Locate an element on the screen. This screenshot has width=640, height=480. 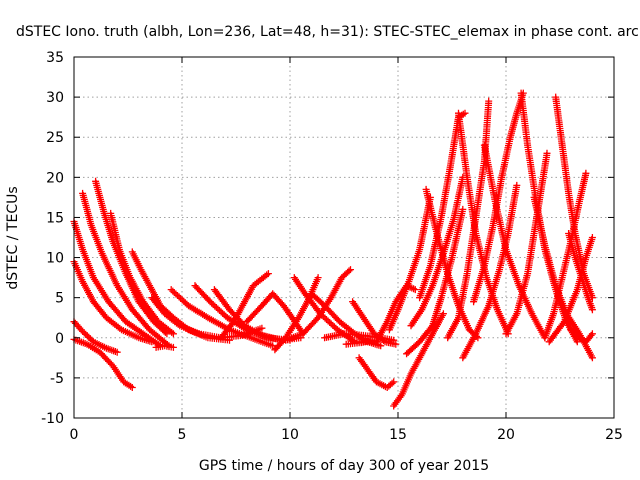
x-tick-label: 10 is located at coordinates (290, 435).